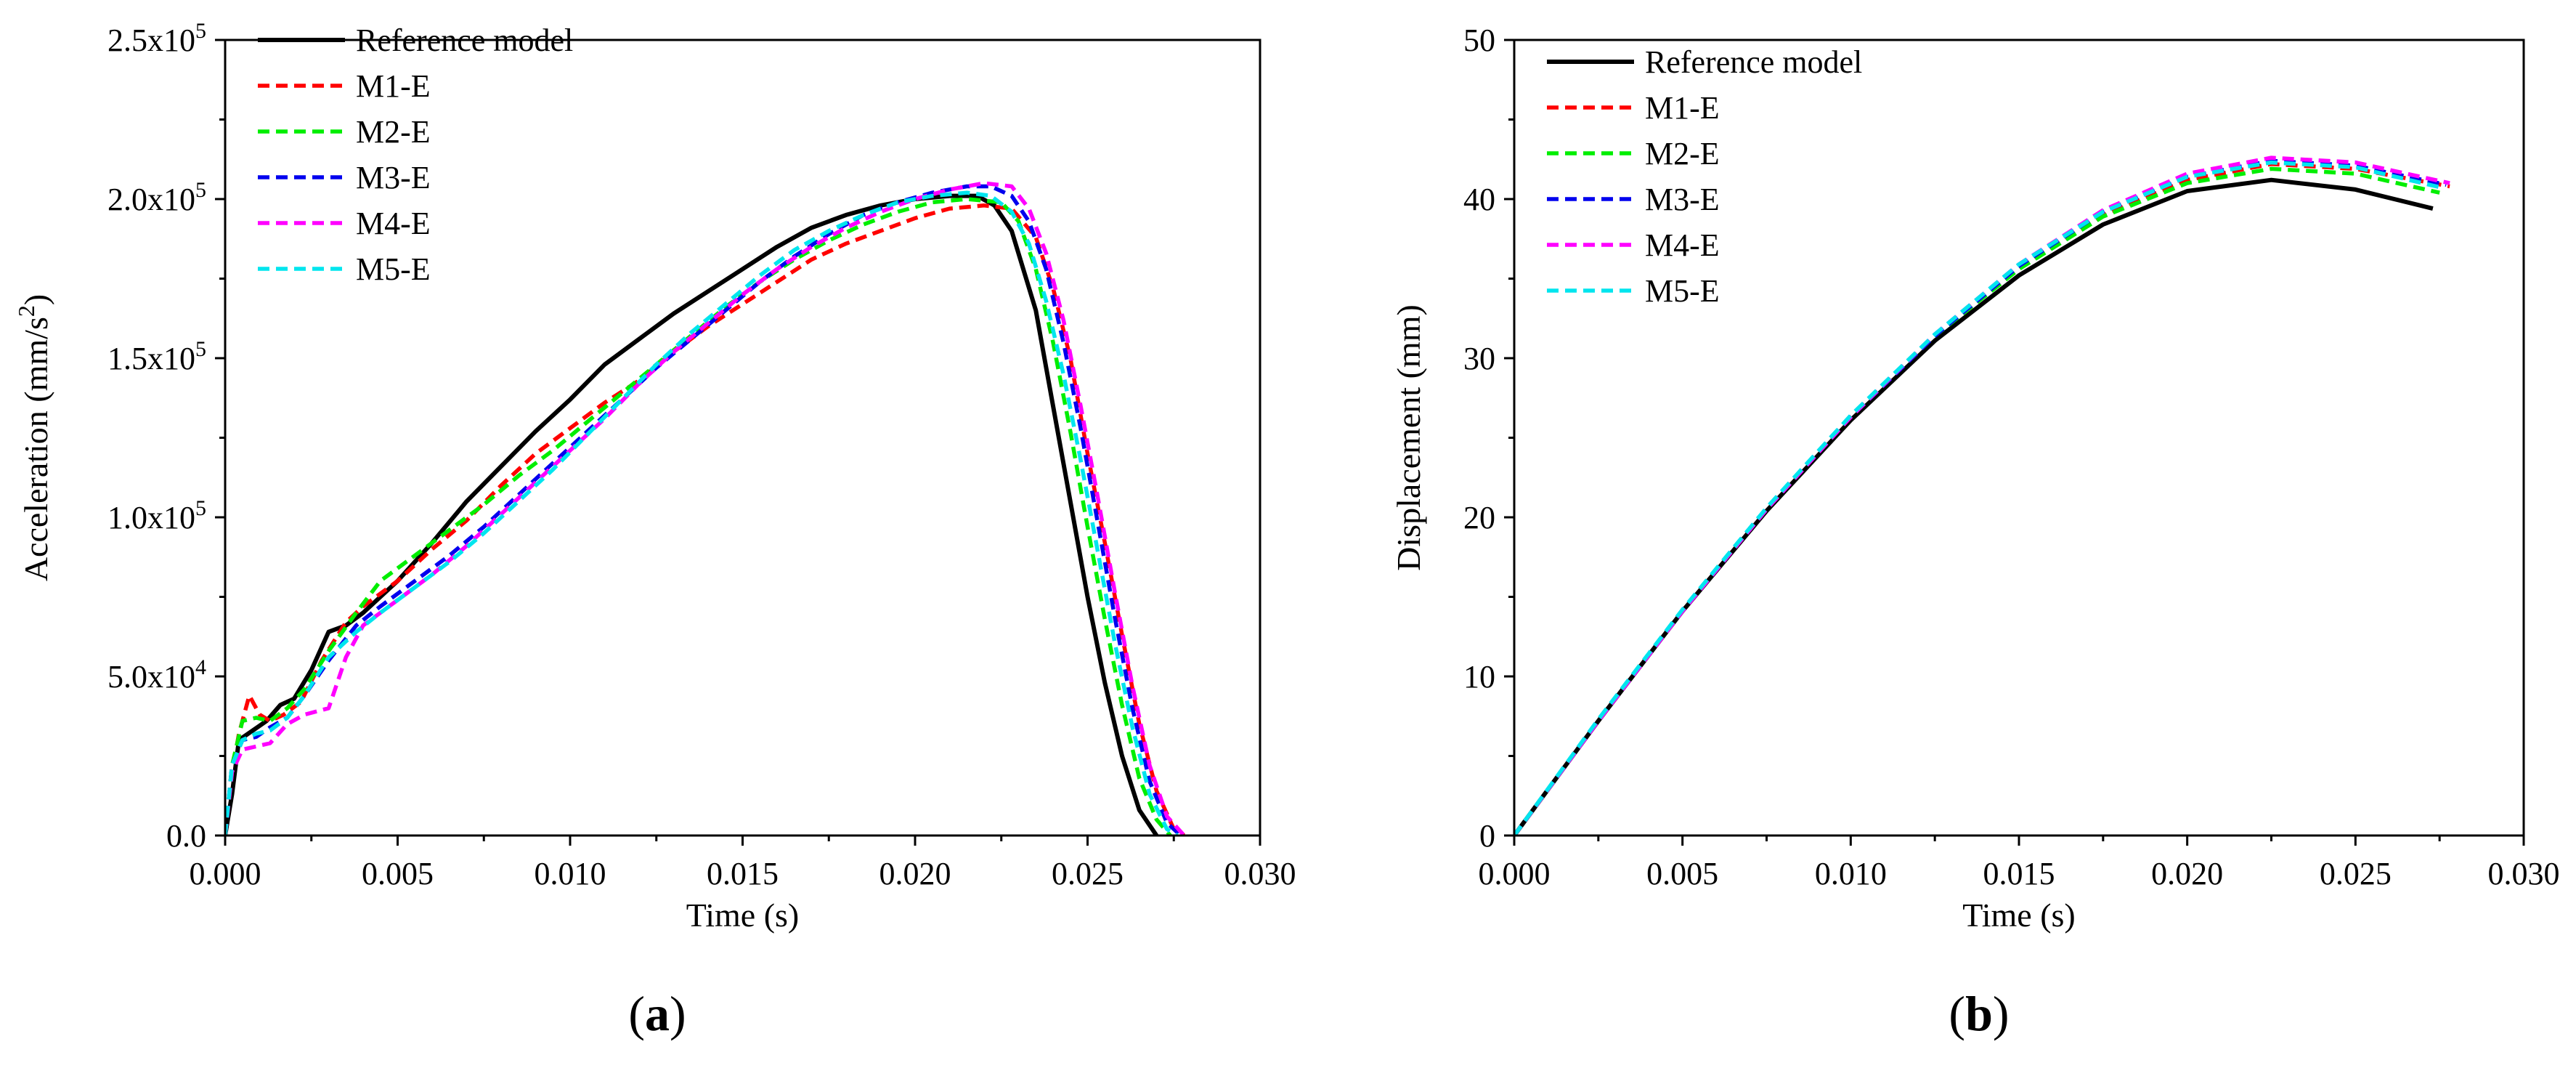 This screenshot has height=1068, width=2576. What do you see at coordinates (34, 437) in the screenshot?
I see `y-axis-label: Acceleration (mm/s2)` at bounding box center [34, 437].